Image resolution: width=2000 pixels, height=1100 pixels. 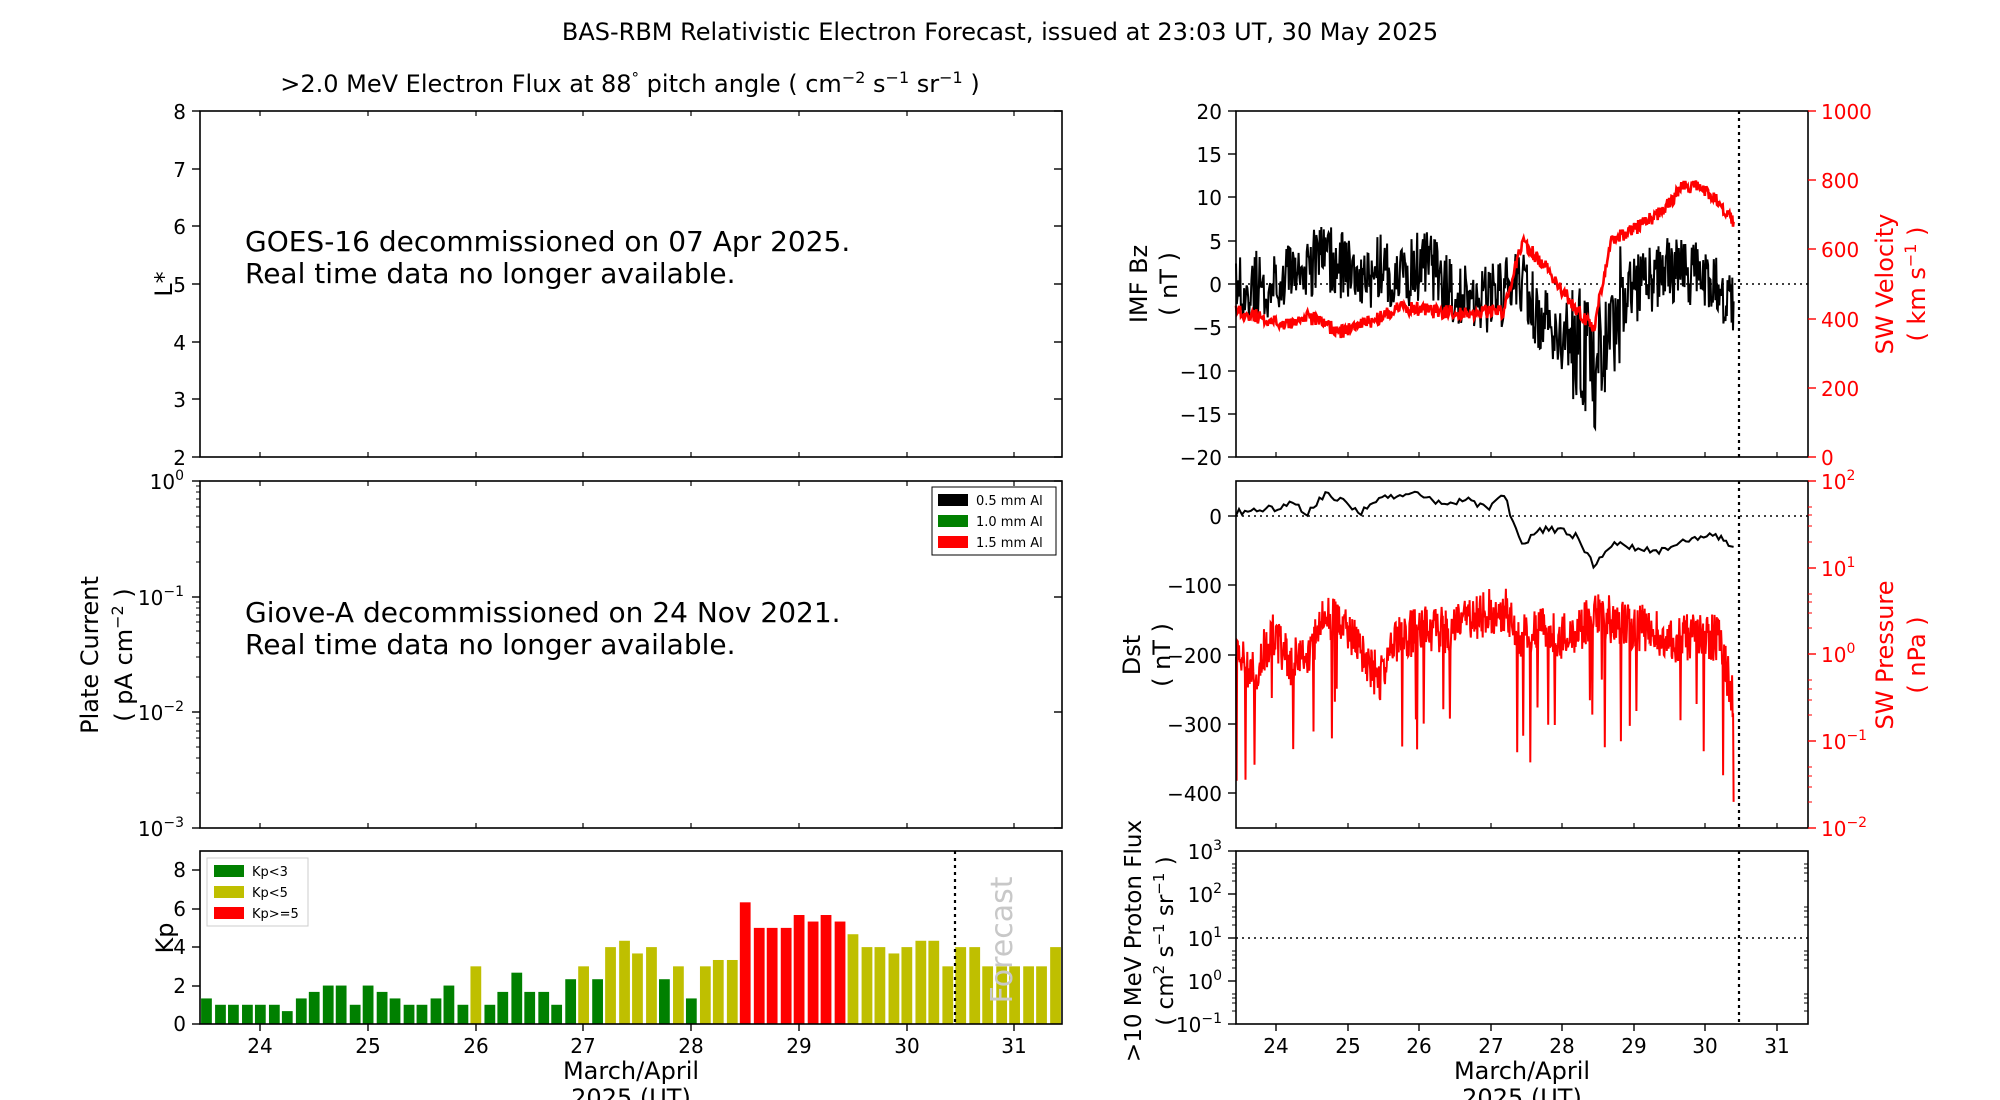 I want to click on plate-ytick-label: 100, so click(x=167, y=481).